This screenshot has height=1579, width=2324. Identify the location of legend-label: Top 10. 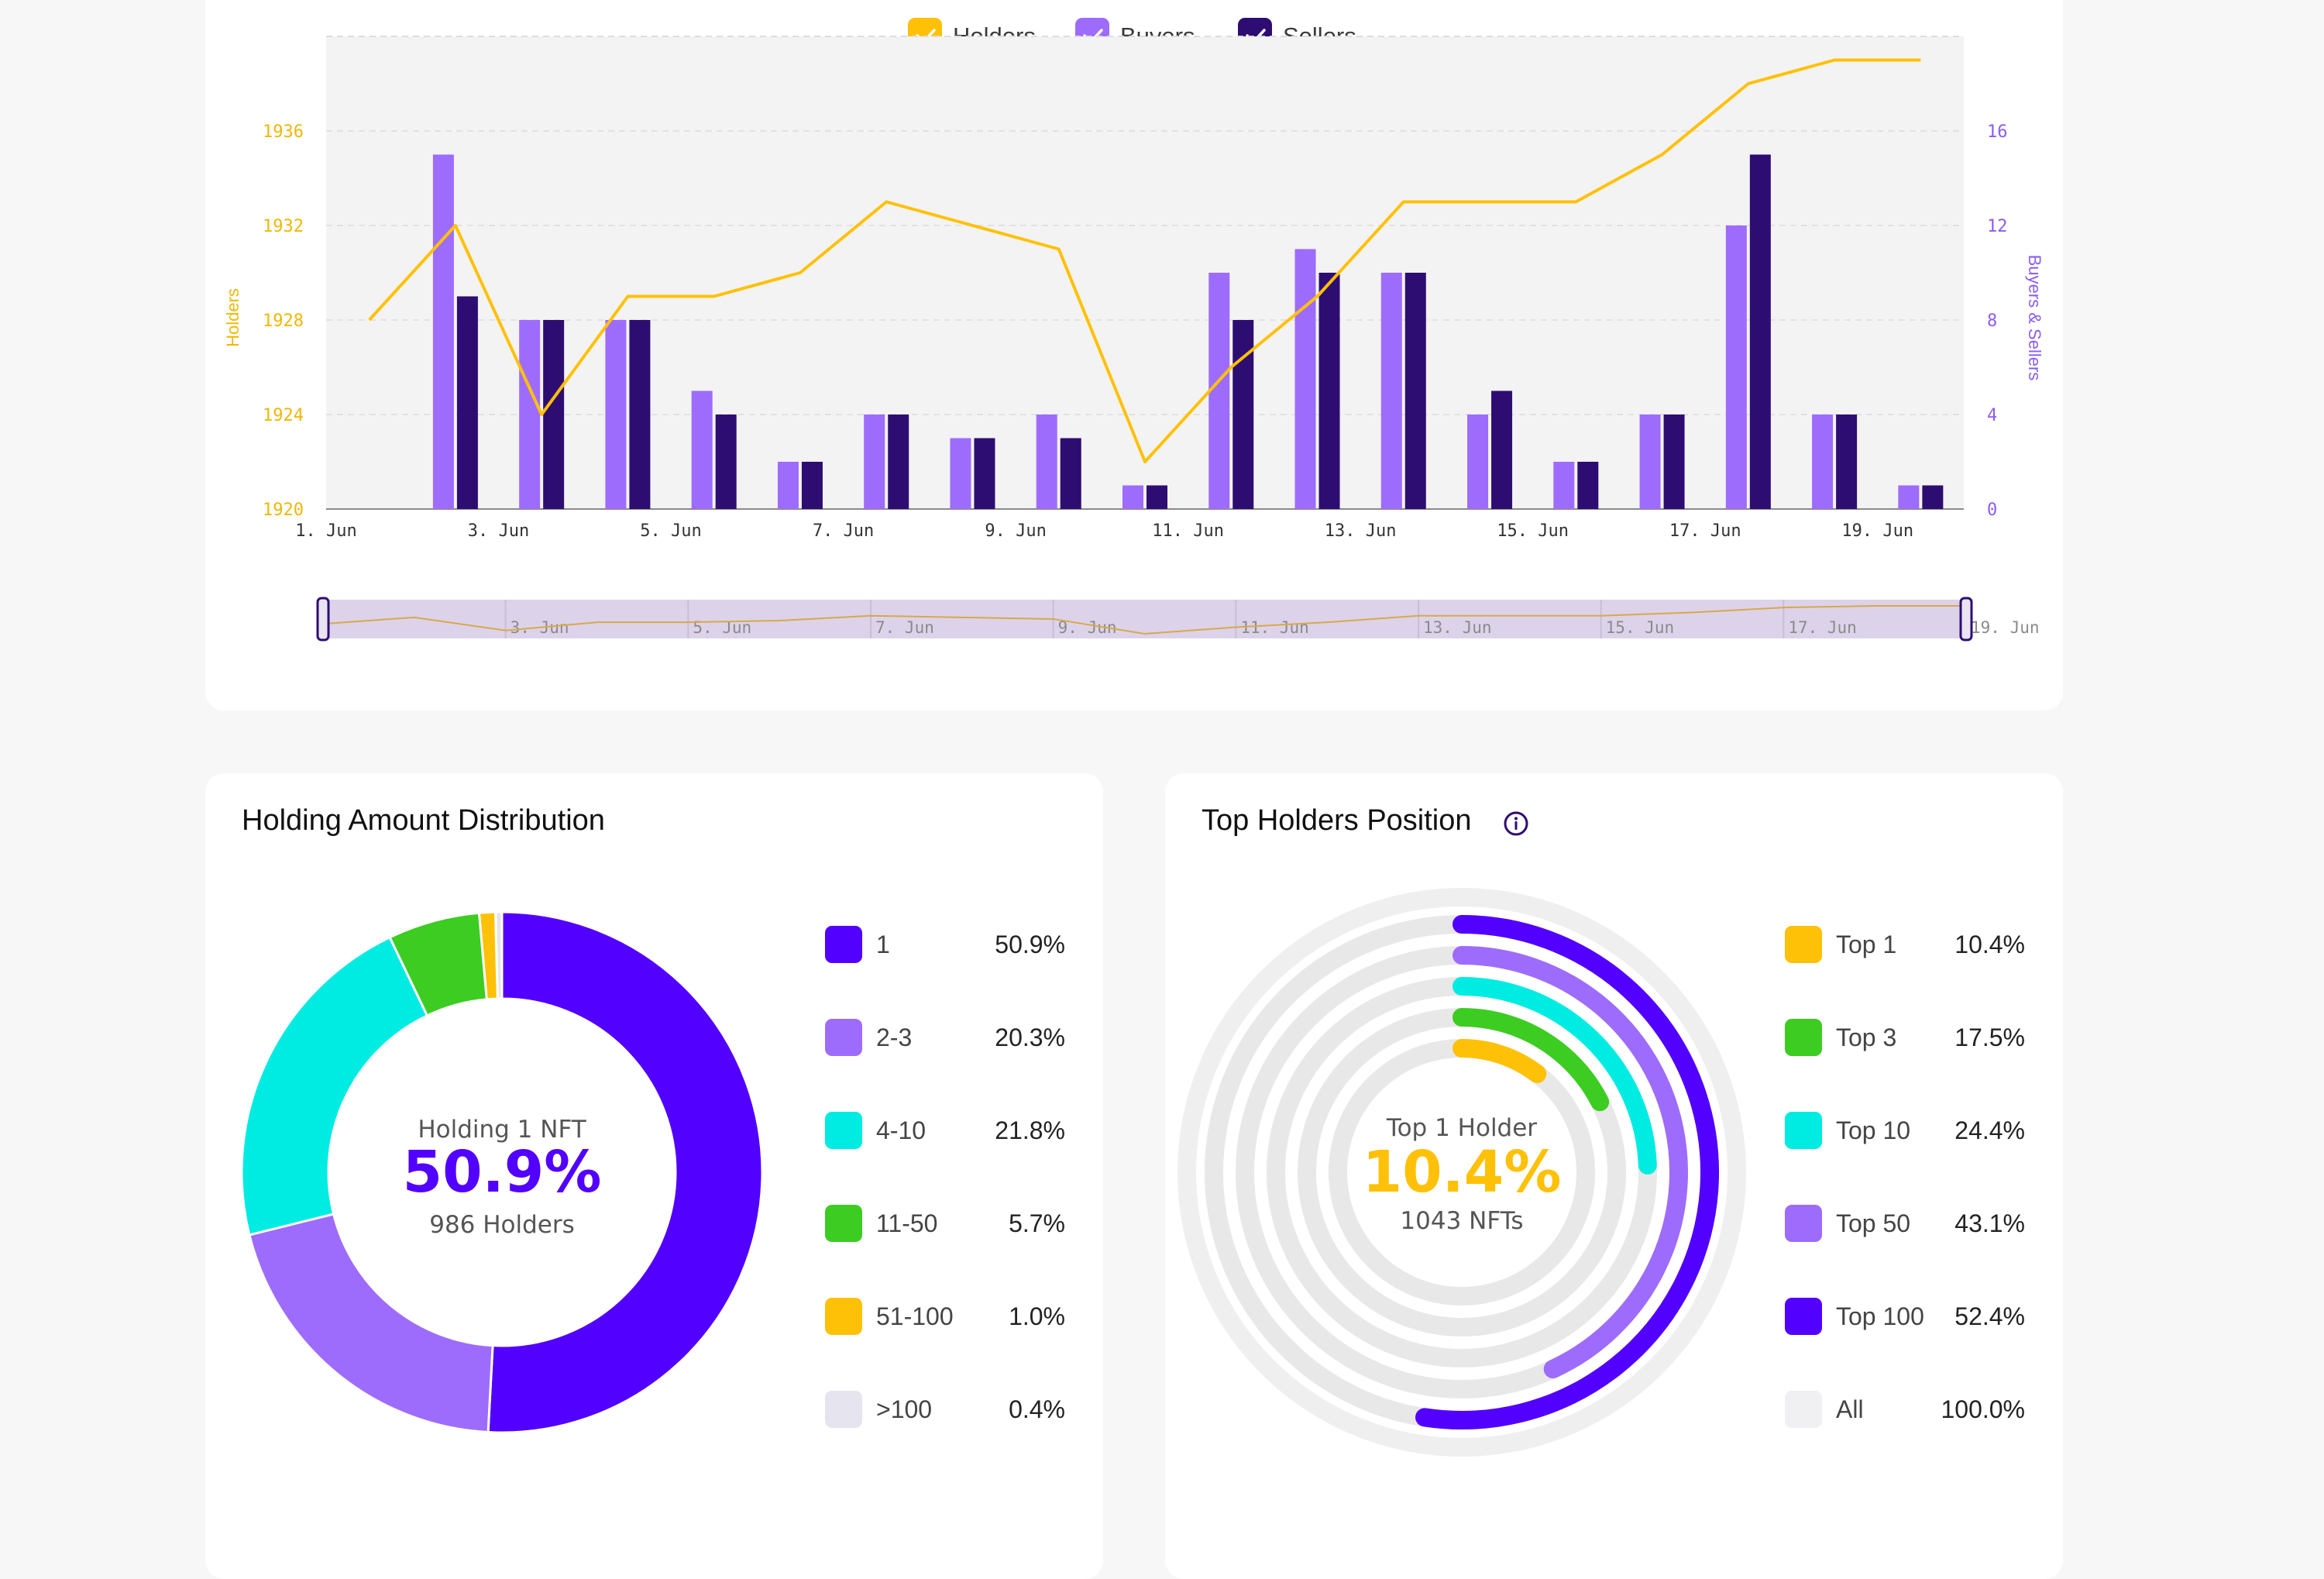
(1873, 1130).